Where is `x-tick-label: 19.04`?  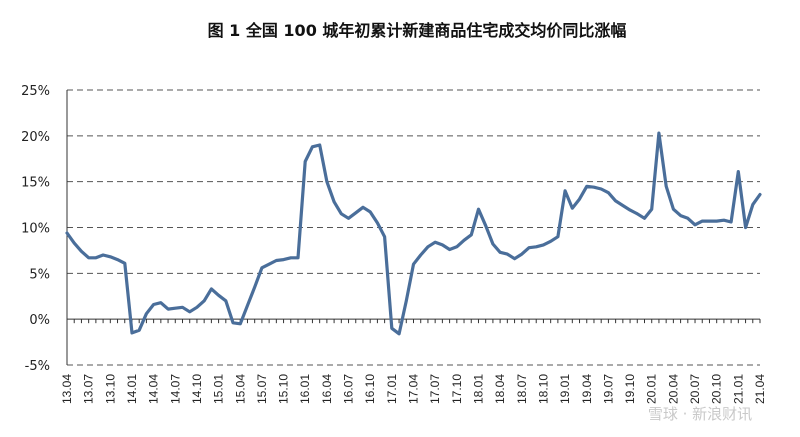 x-tick-label: 19.04 is located at coordinates (587, 389).